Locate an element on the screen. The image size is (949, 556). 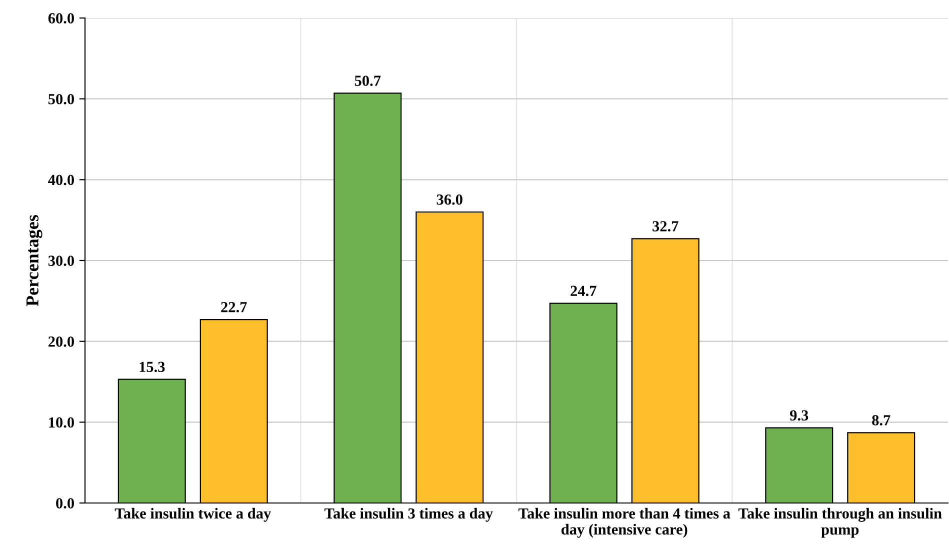
x-tick-label: Take insulin more than 4 times a day (intensive care) is located at coordinates (624, 523).